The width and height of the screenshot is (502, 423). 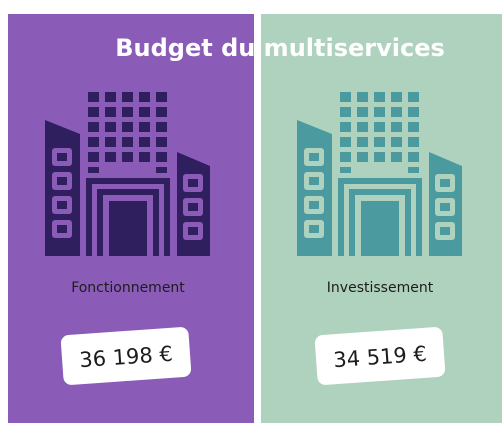 What do you see at coordinates (380, 288) in the screenshot?
I see `panel-label: Investissement` at bounding box center [380, 288].